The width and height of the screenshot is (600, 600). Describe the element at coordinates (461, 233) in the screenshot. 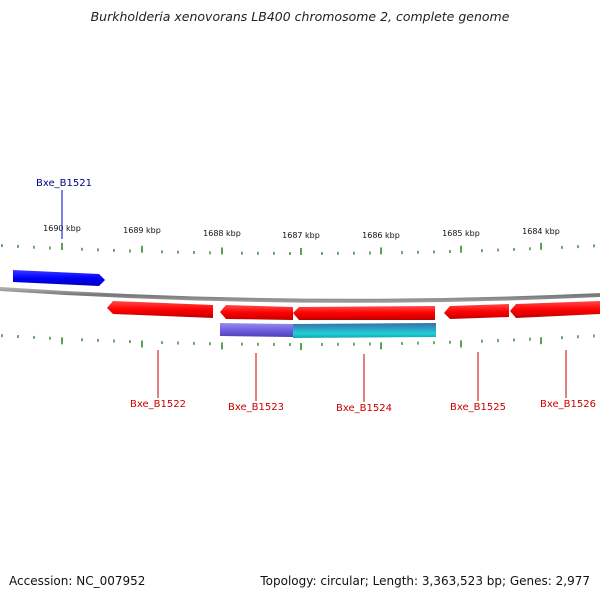

I see `tick-label-1685: 1685 kbp` at that location.